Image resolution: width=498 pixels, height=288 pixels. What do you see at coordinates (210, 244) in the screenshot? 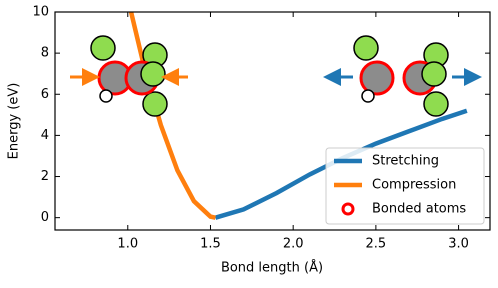
I see `x-tick-label: 1.5` at bounding box center [210, 244].